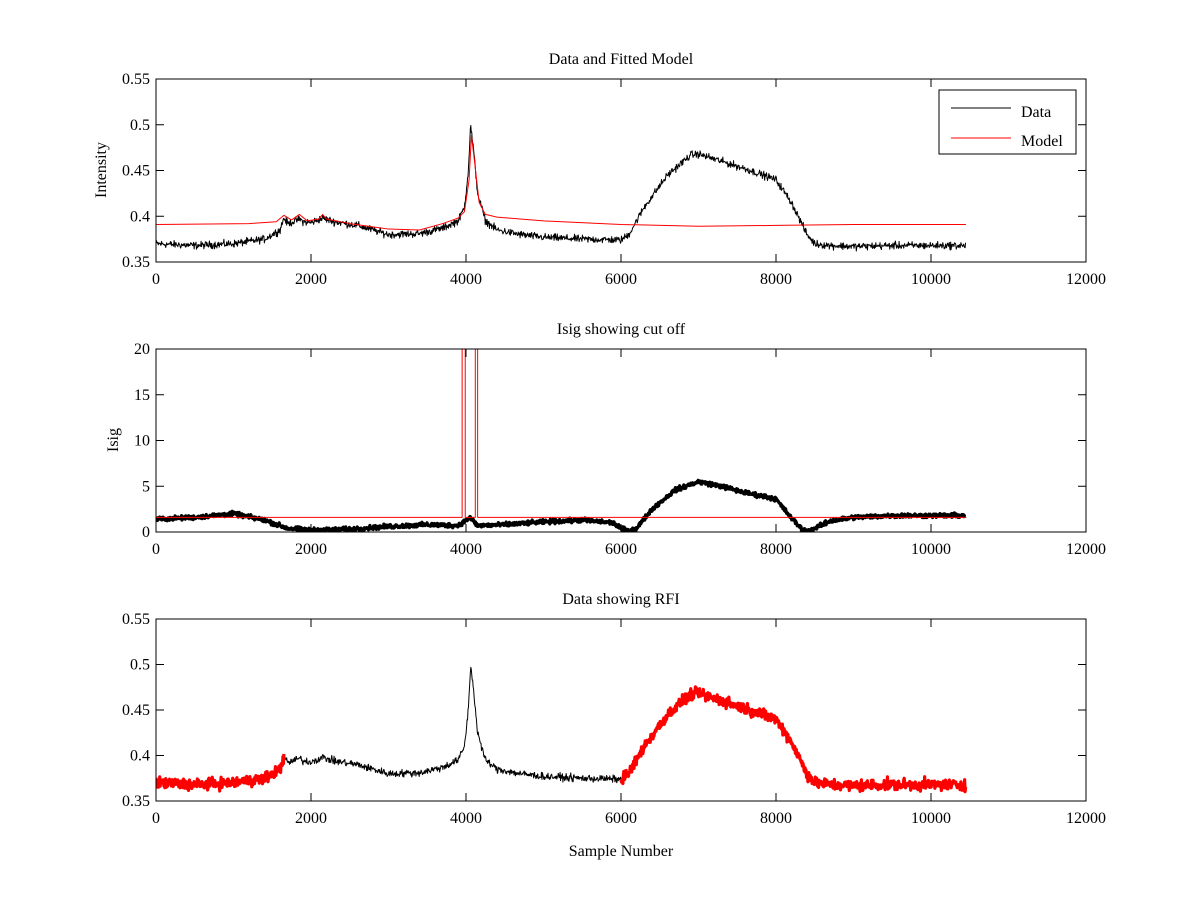  Describe the element at coordinates (621, 59) in the screenshot. I see `panel-title: Data and Fitted Model` at that location.